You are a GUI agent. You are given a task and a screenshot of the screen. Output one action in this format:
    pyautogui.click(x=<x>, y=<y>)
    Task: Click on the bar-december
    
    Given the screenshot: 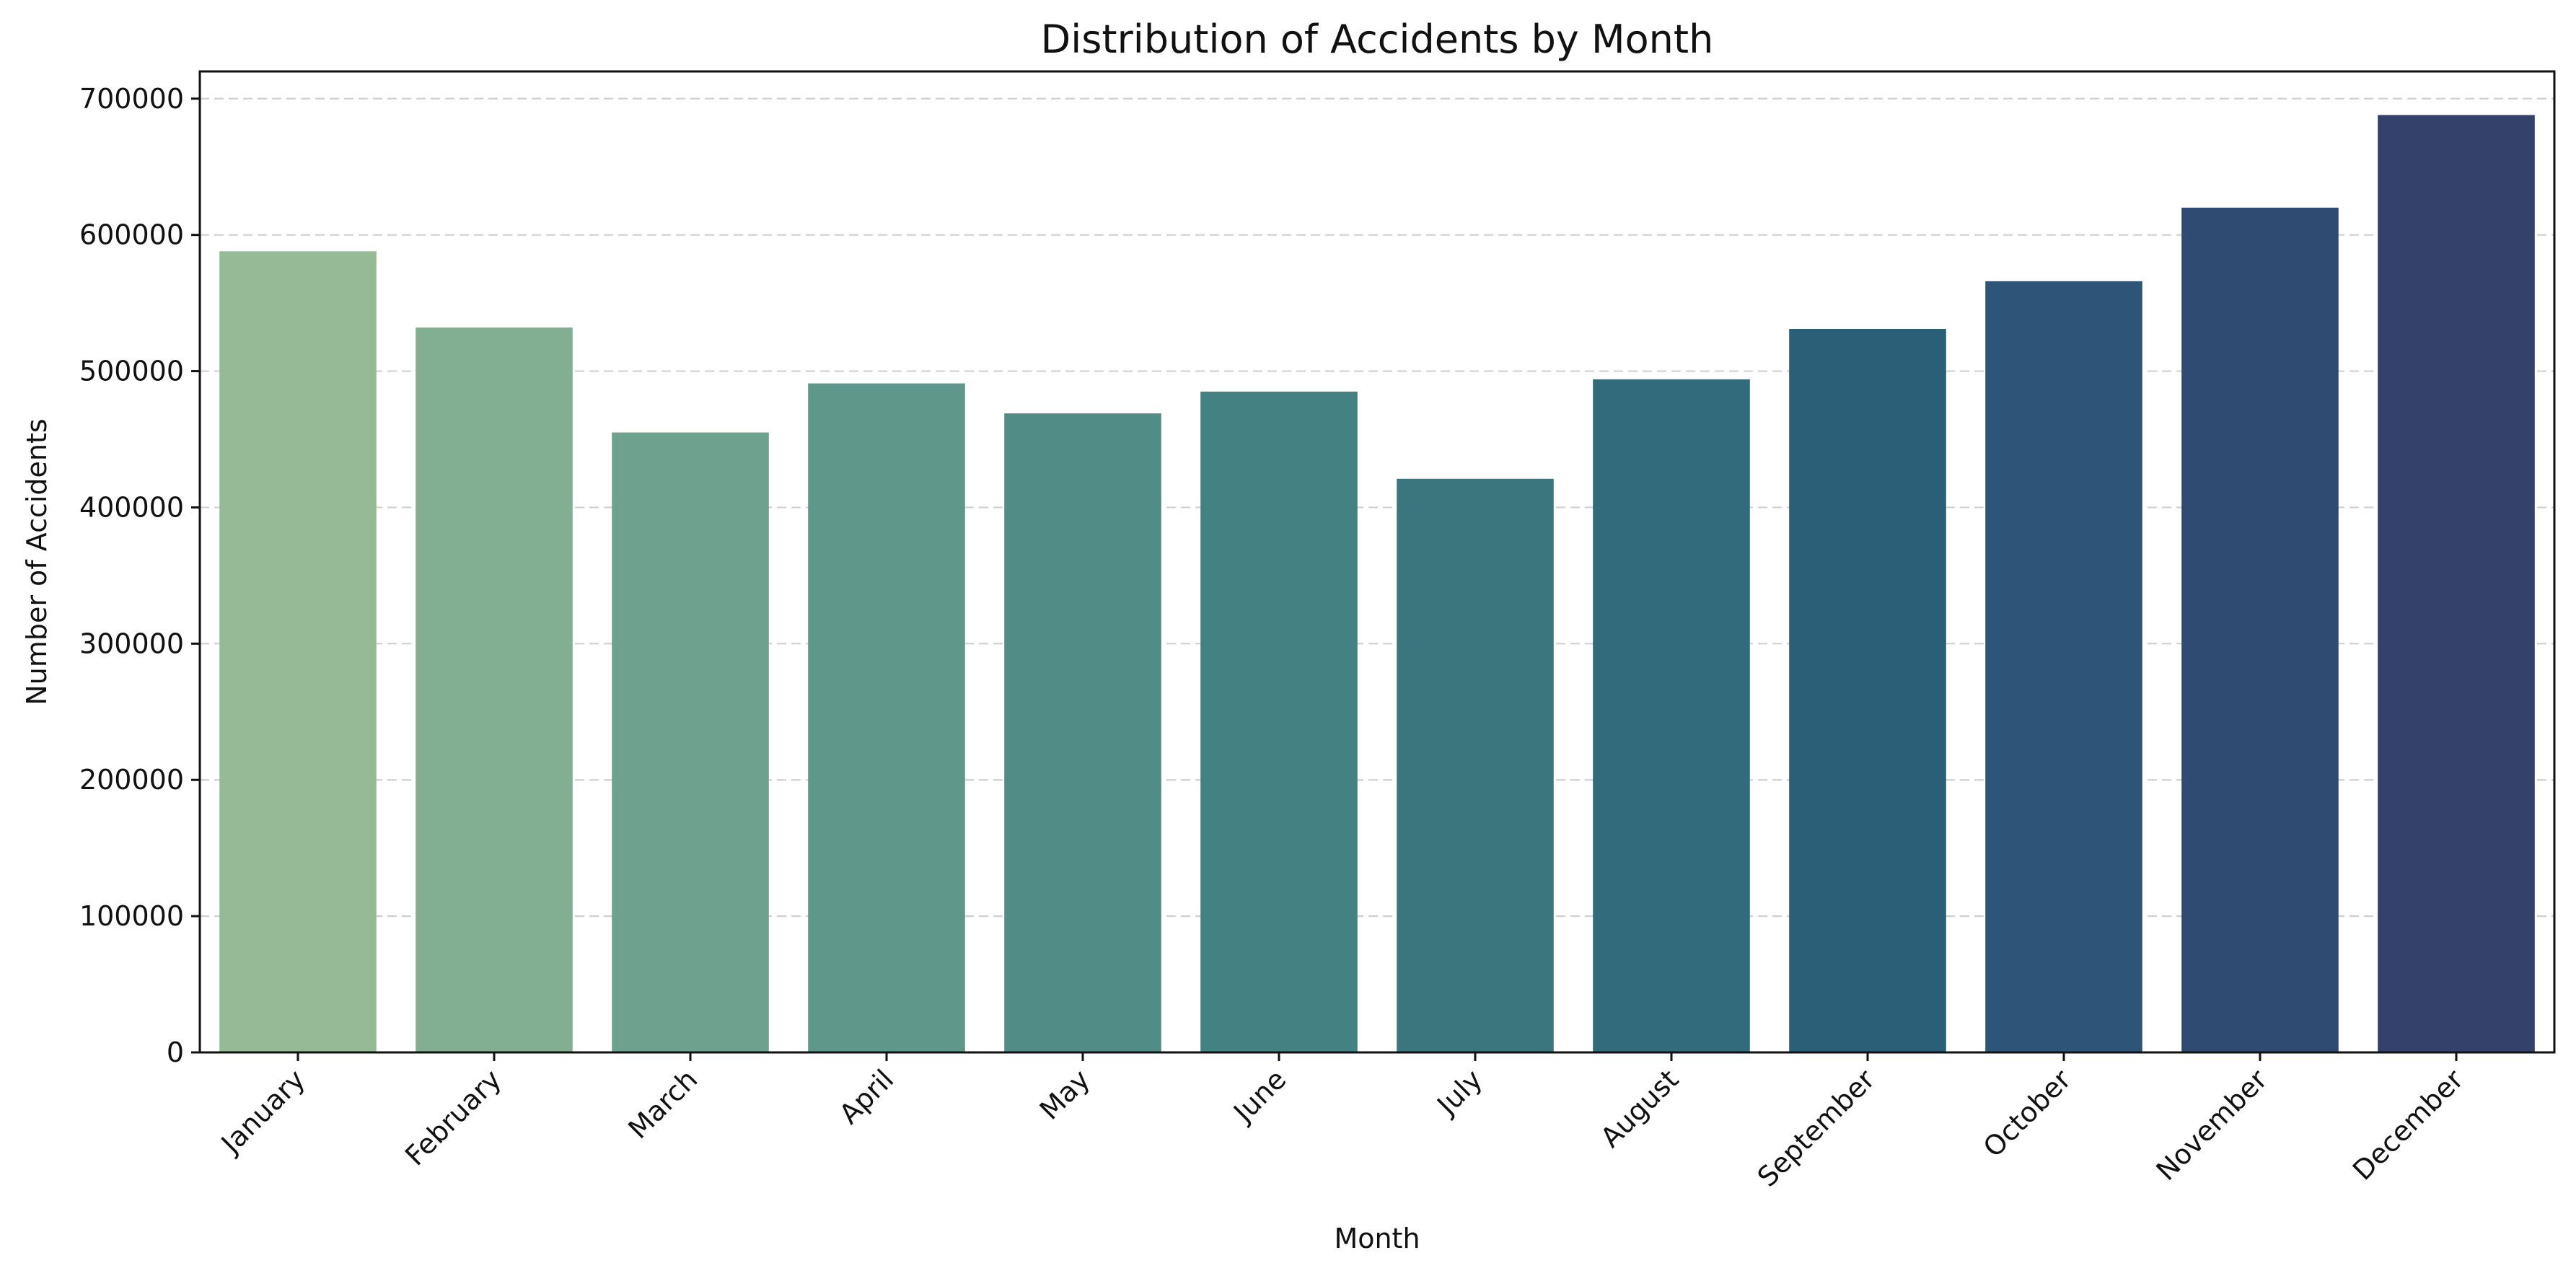 What is the action you would take?
    pyautogui.click(x=2456, y=583)
    